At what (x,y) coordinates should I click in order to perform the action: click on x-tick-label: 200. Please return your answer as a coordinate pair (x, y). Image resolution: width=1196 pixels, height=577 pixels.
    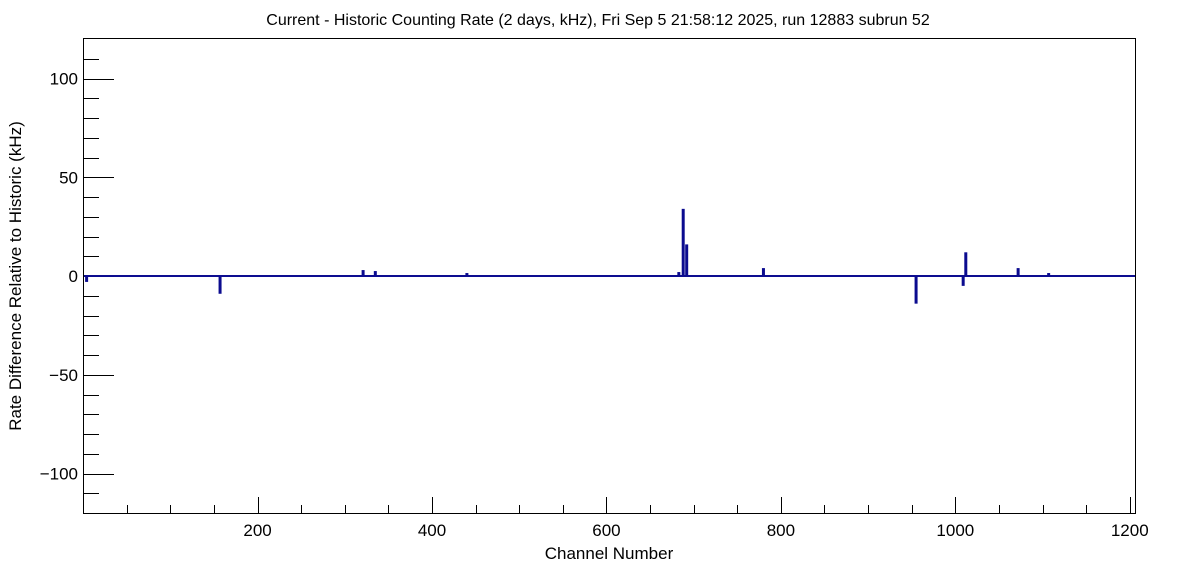
    Looking at the image, I should click on (257, 530).